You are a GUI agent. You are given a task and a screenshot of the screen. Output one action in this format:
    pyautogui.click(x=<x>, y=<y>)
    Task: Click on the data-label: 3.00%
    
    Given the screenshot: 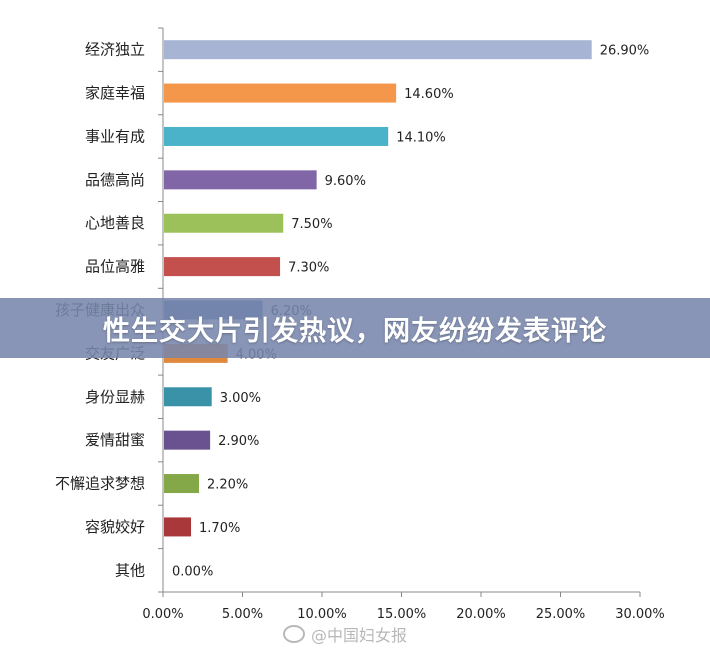 What is the action you would take?
    pyautogui.click(x=240, y=398)
    